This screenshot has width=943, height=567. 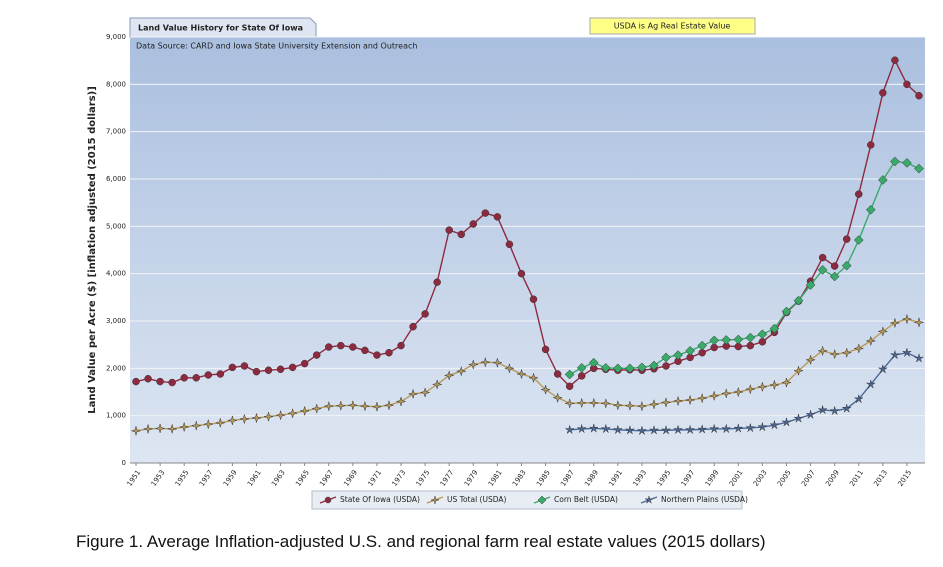 I want to click on x-tick-label: 1951, so click(x=134, y=478).